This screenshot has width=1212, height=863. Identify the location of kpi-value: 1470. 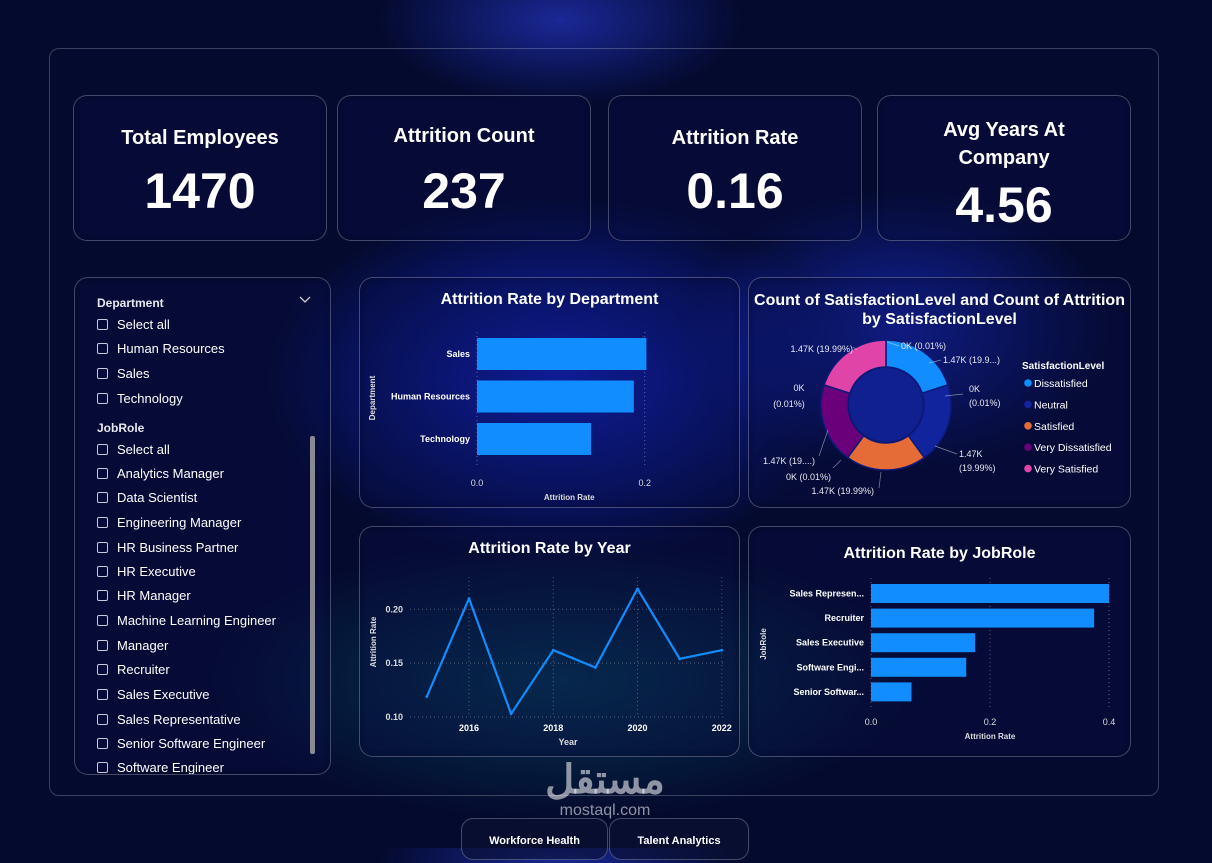
(200, 191).